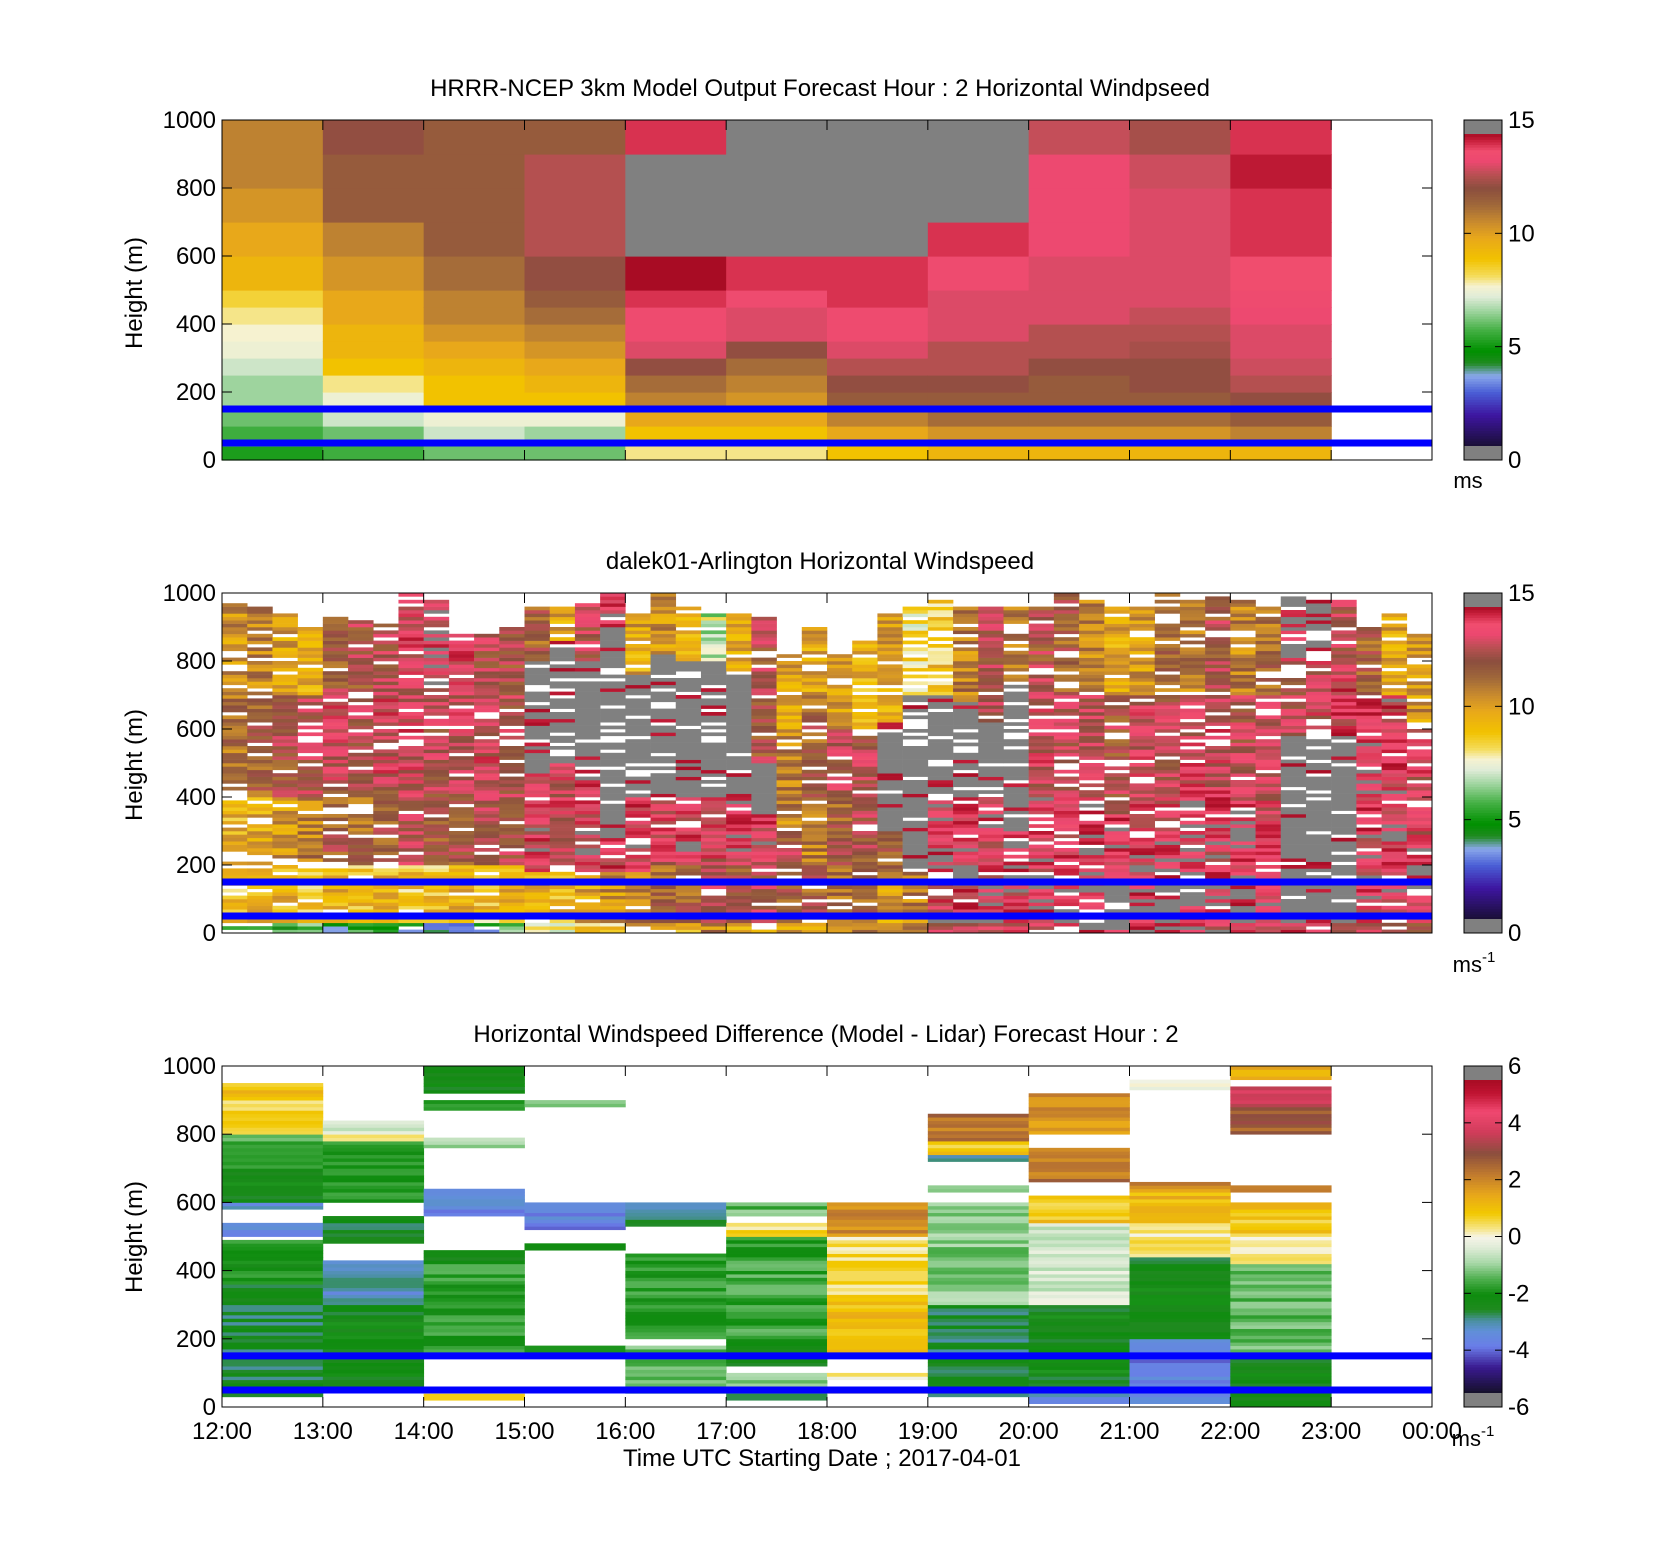  I want to click on colorbar-top-cap, so click(1483, 127).